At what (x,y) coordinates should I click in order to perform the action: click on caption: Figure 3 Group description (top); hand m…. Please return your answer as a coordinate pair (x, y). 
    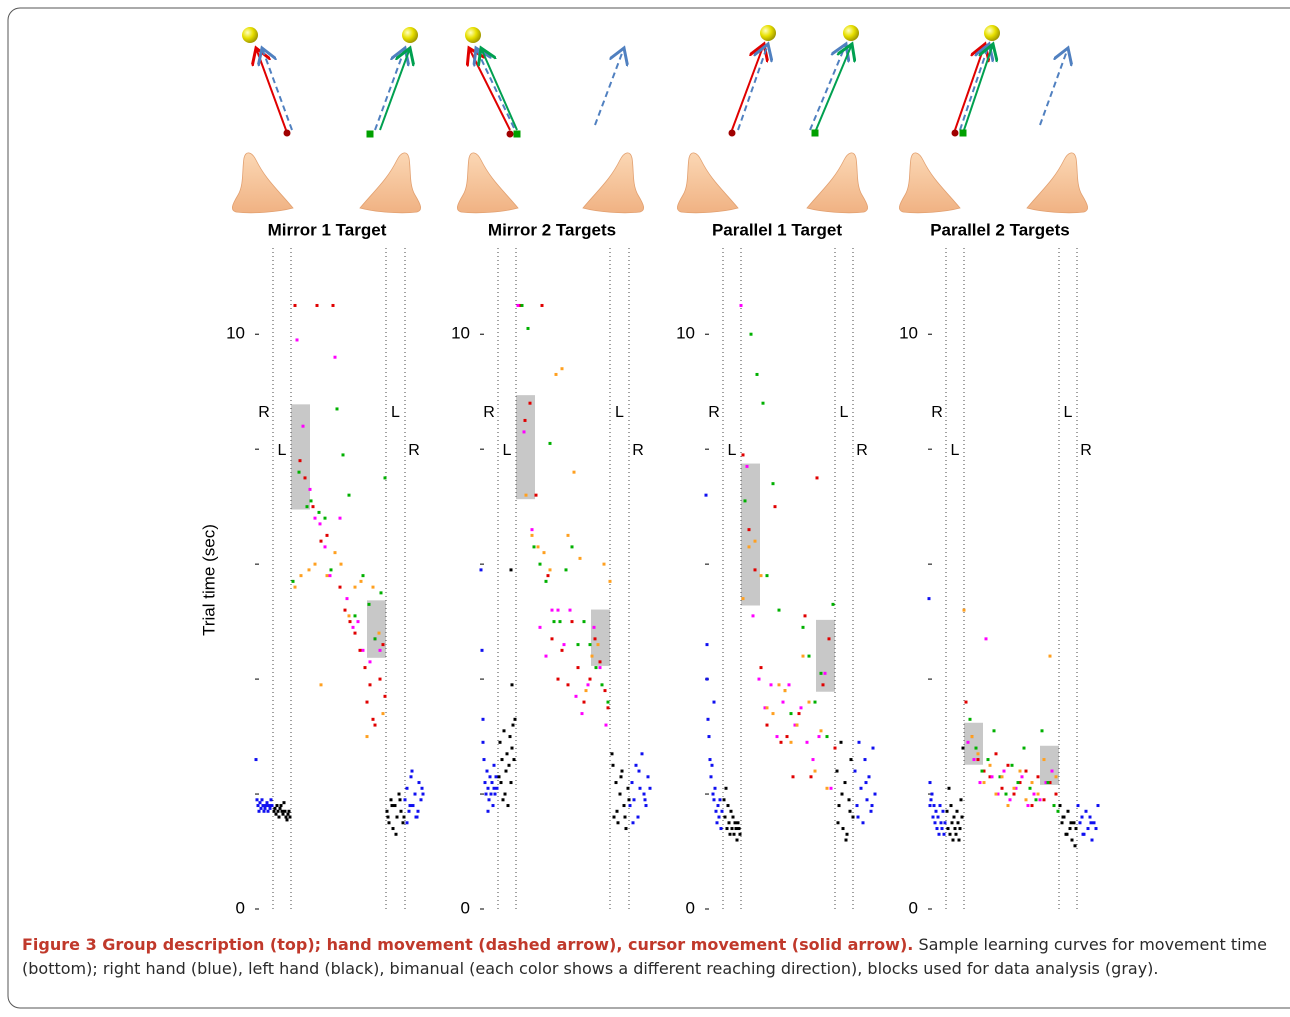
    Looking at the image, I should click on (648, 957).